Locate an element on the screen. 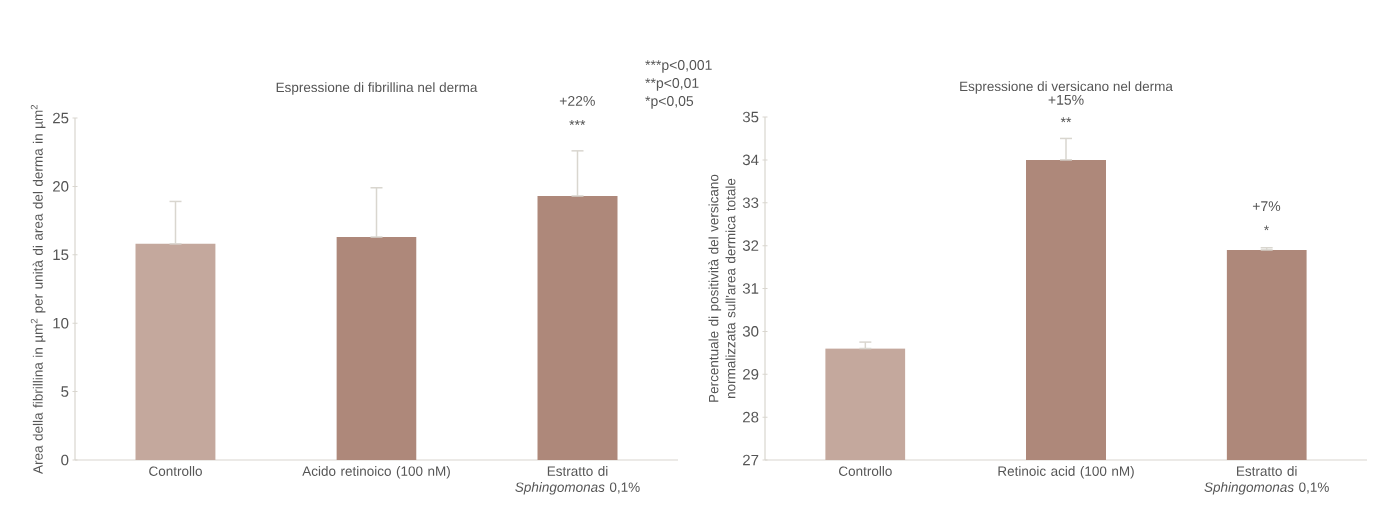 The image size is (1373, 523). annotation: ** is located at coordinates (1066, 120).